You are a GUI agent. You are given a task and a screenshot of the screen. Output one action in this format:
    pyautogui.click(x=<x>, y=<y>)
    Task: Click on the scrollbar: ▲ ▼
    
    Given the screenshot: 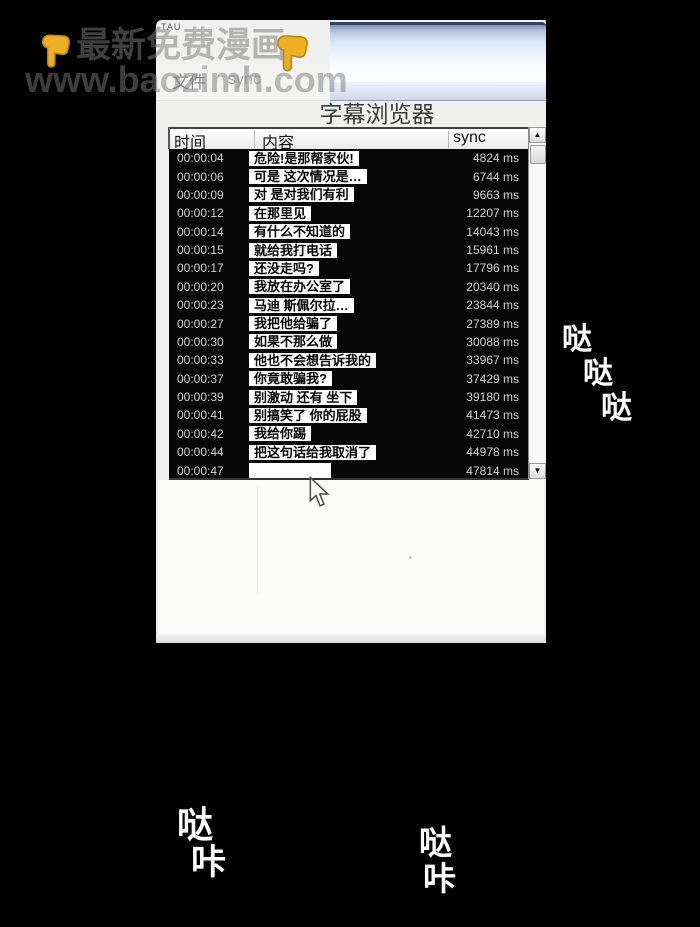 What is the action you would take?
    pyautogui.click(x=537, y=303)
    